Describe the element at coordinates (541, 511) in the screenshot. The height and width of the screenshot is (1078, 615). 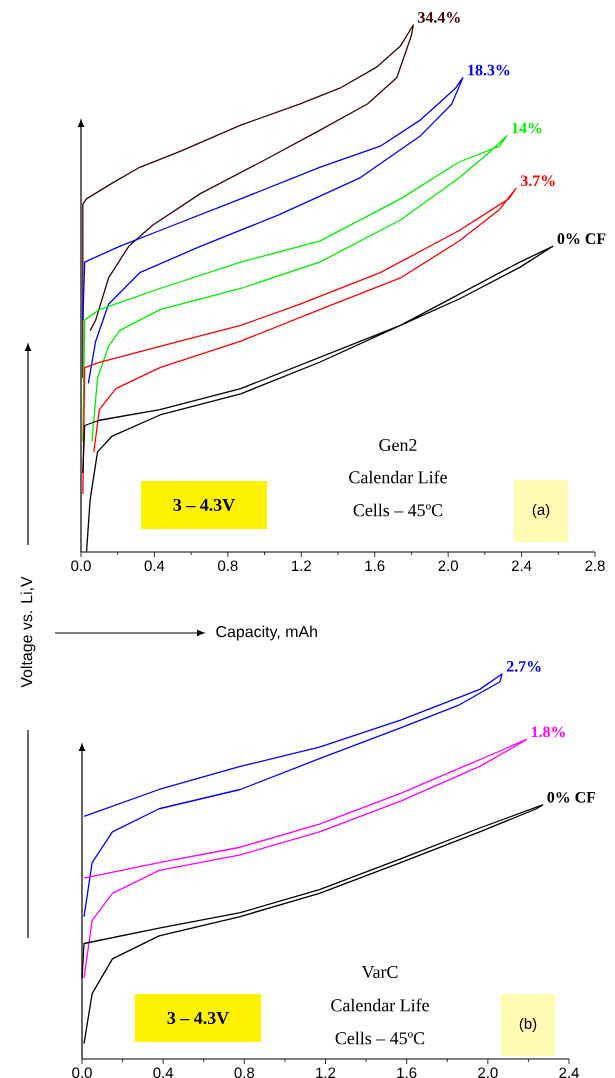
I see `annotation: (a)` at that location.